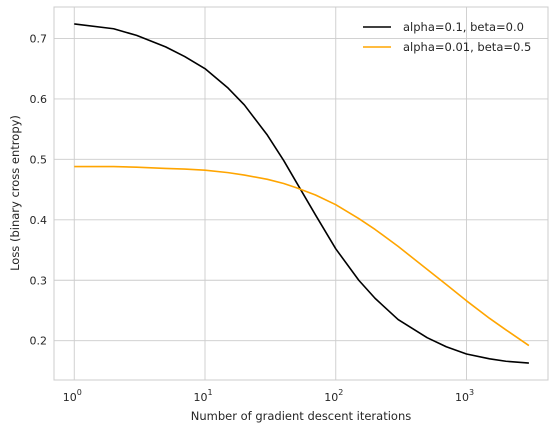  What do you see at coordinates (209, 392) in the screenshot?
I see `x-tick-exponent: 1` at bounding box center [209, 392].